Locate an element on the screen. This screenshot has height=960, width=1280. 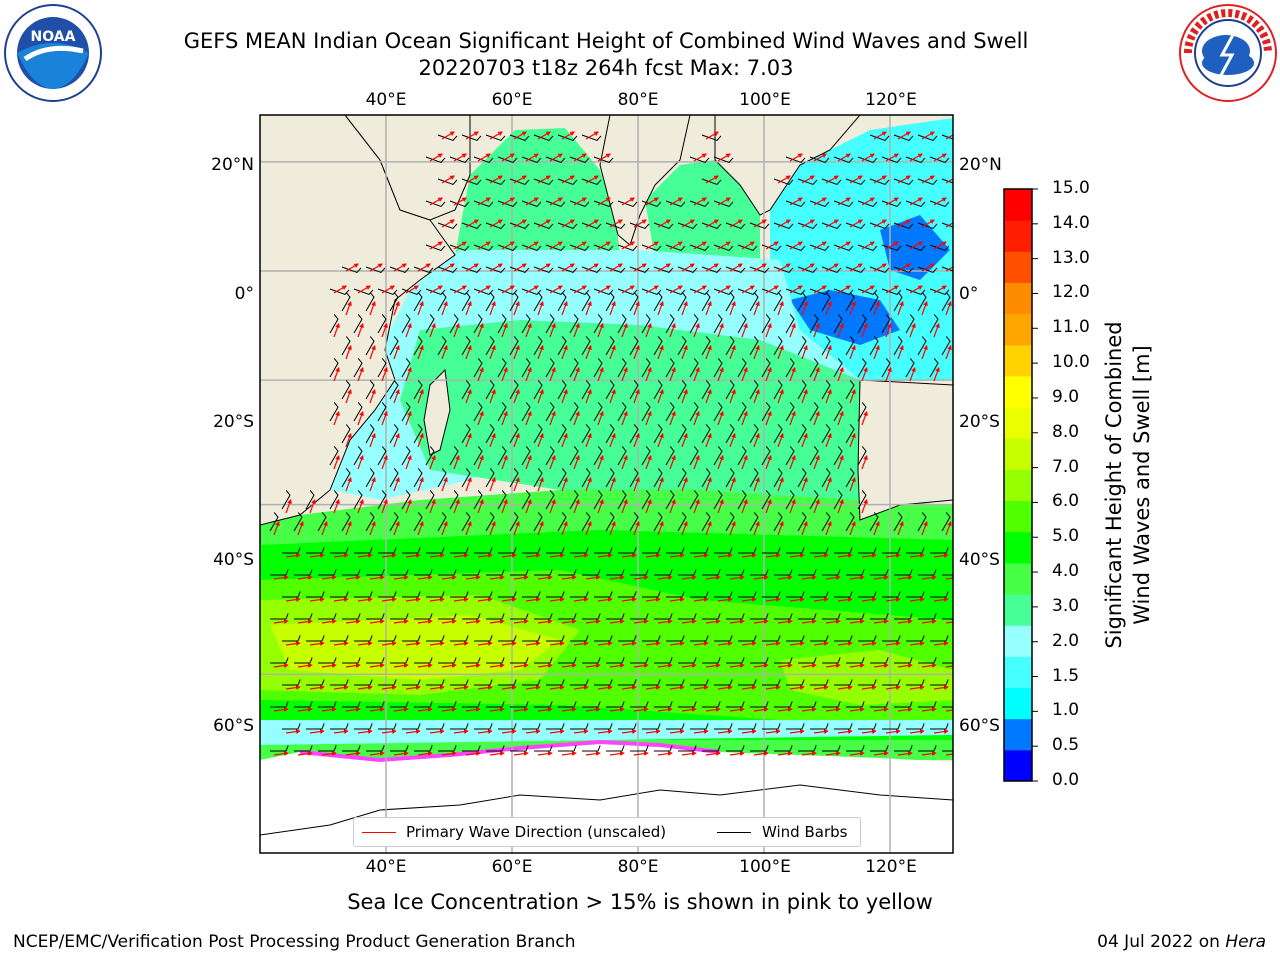
arabia-landmass is located at coordinates (407, 168).